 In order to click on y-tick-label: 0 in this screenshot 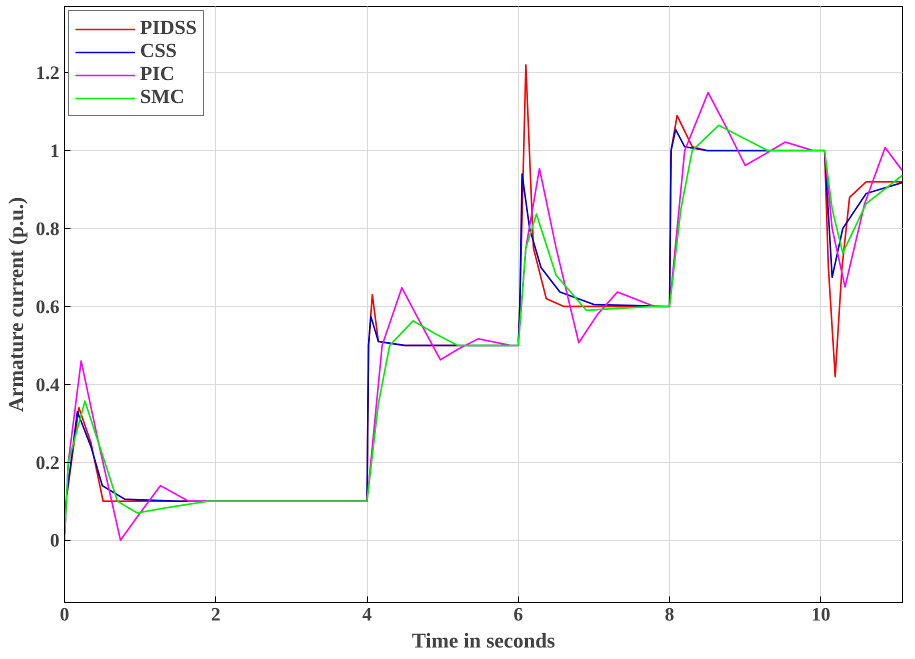, I will do `click(55, 541)`.